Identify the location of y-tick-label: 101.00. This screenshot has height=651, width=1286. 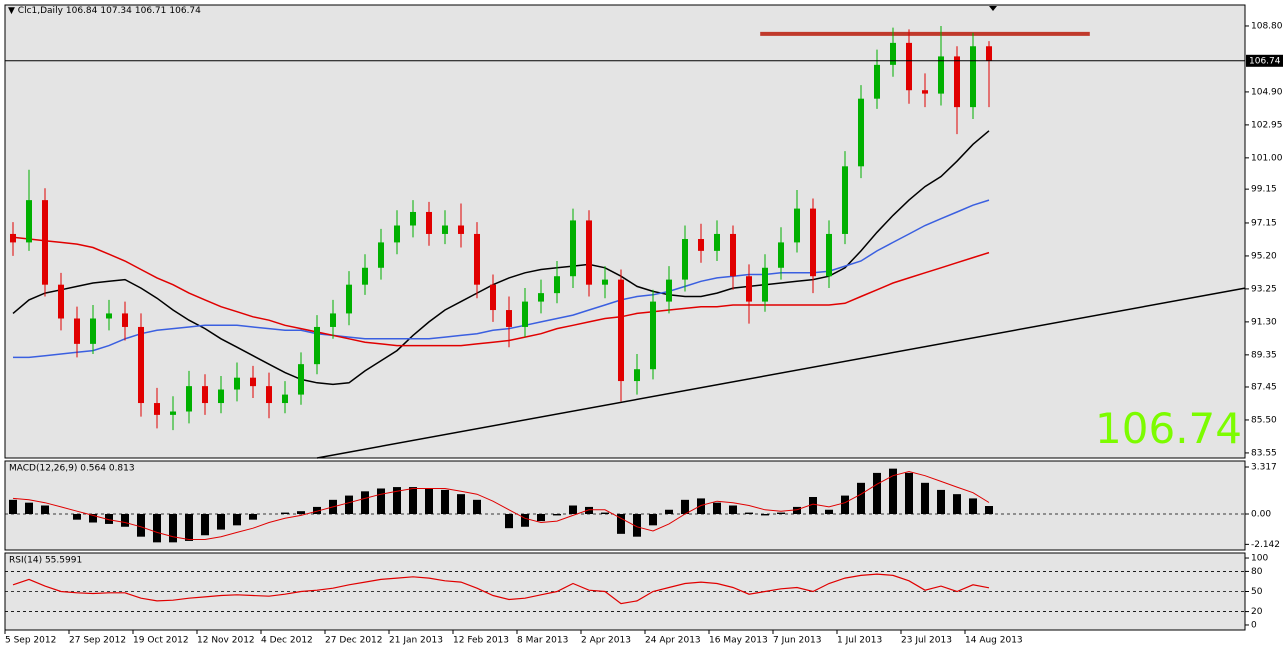
(1267, 158).